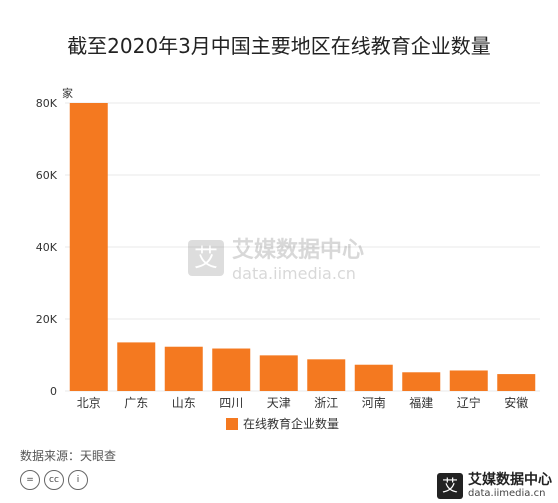 The image size is (558, 503). I want to click on brand-name: 艾媒数据中心, so click(510, 479).